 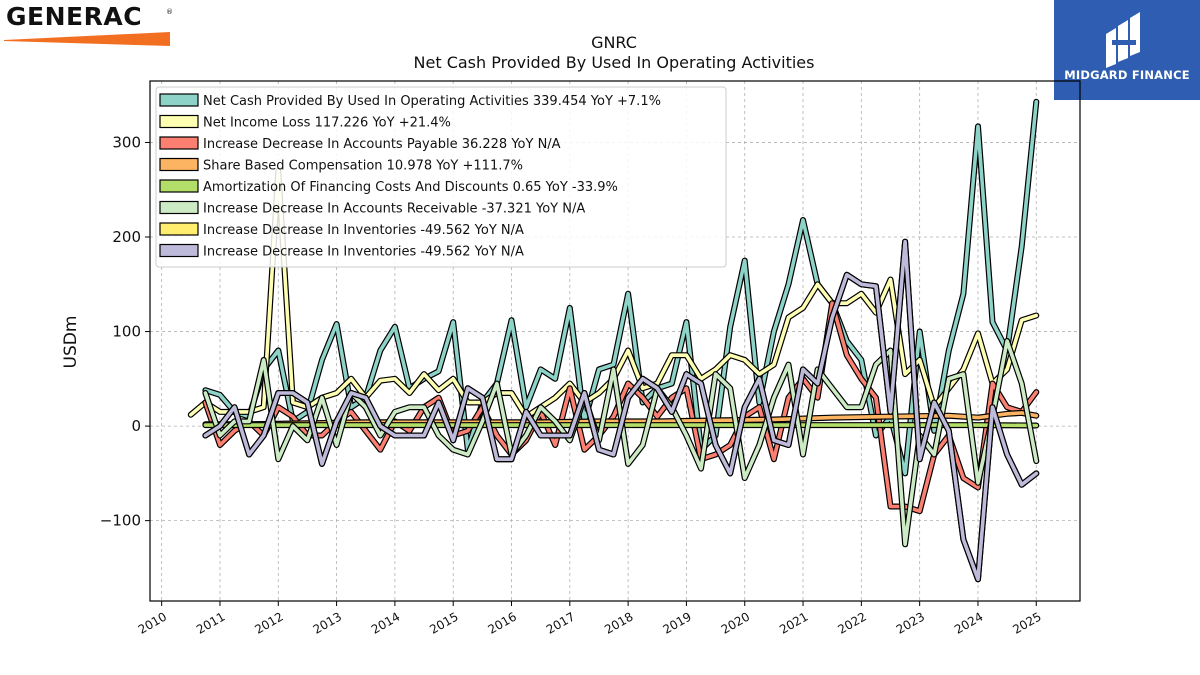 I want to click on x-tick-label: 2025, so click(x=1026, y=622).